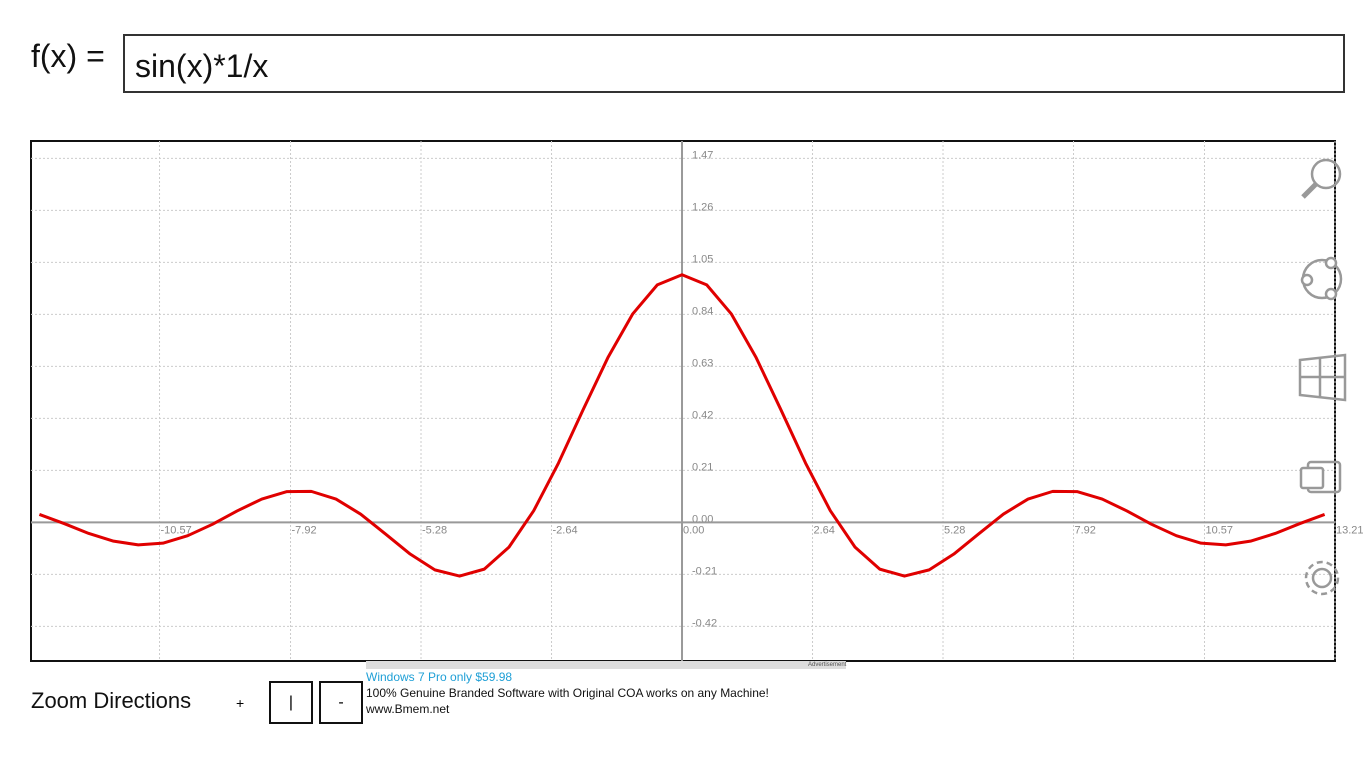 This screenshot has height=768, width=1366. I want to click on x-tick-label: 2.64, so click(824, 530).